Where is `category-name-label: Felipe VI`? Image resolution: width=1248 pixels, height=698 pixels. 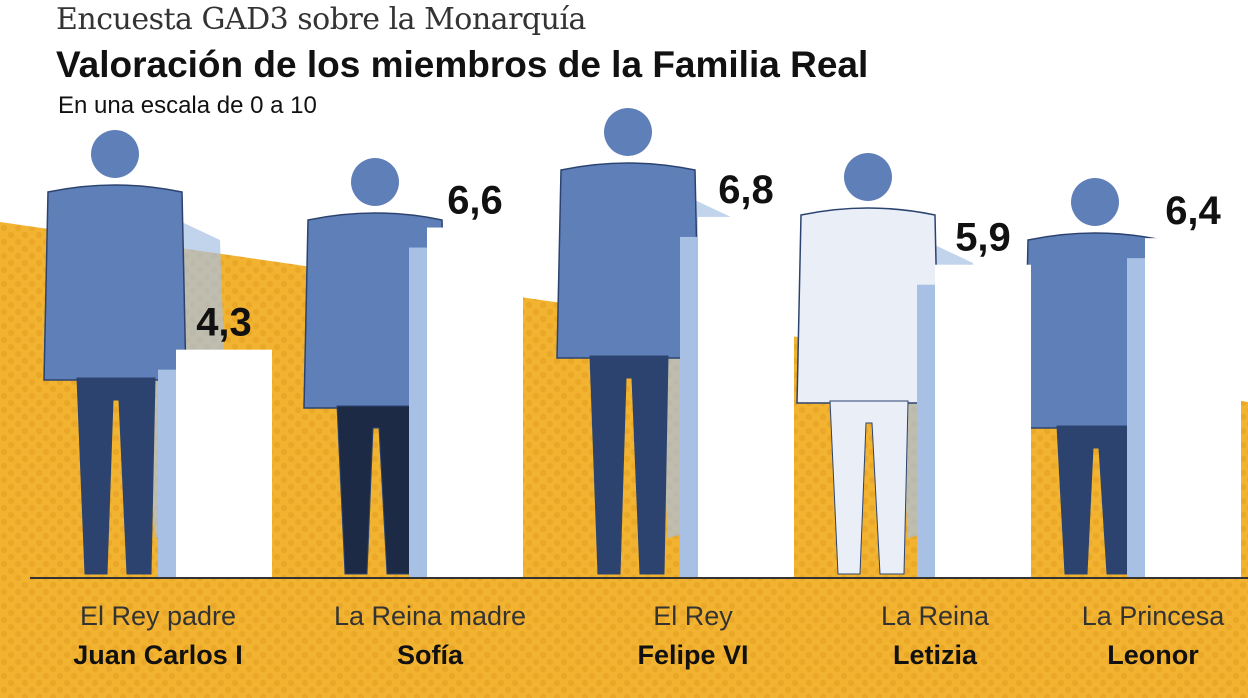 category-name-label: Felipe VI is located at coordinates (692, 655).